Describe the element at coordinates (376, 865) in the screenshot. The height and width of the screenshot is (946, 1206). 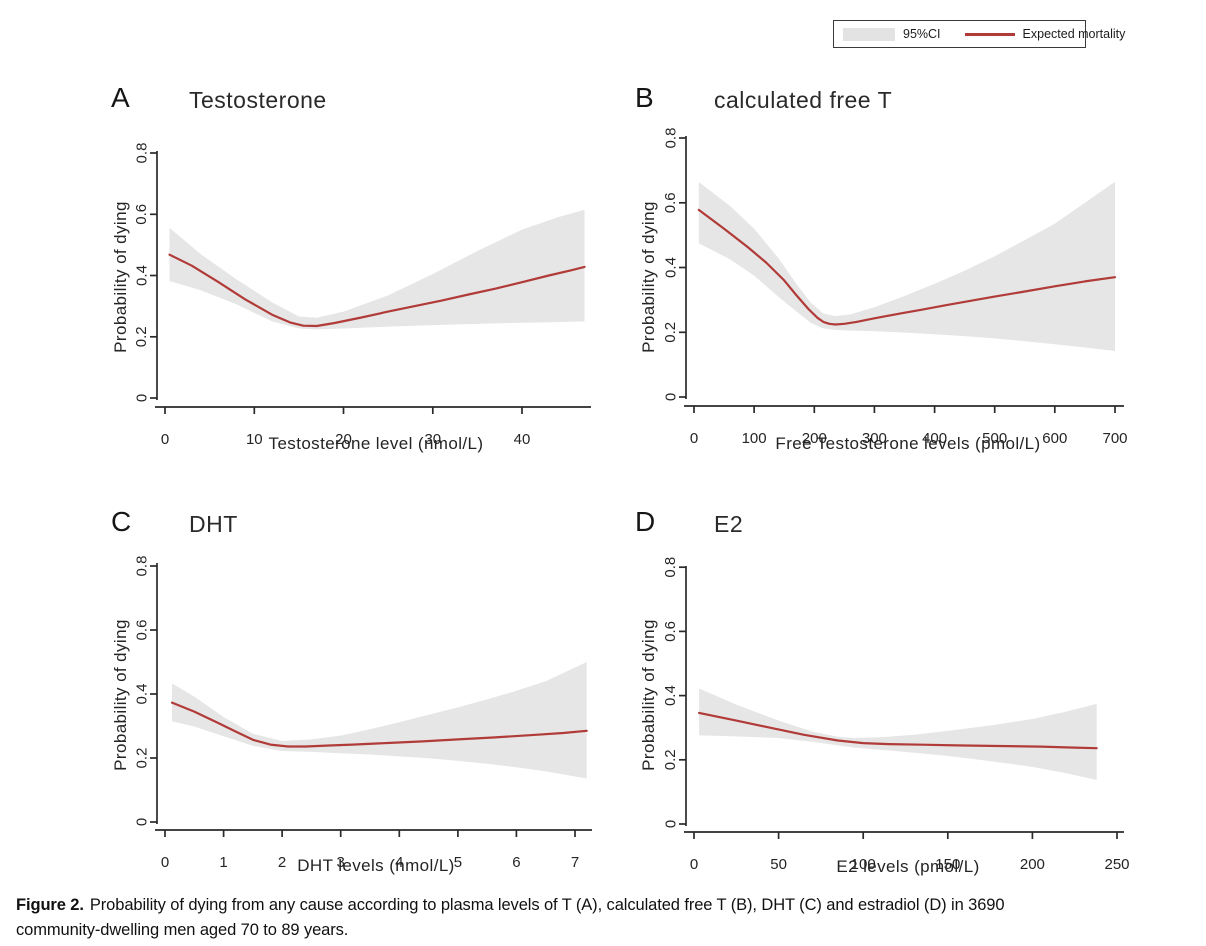
I see `panel-c-x-axis-label: DHT levels (nmol/L)` at that location.